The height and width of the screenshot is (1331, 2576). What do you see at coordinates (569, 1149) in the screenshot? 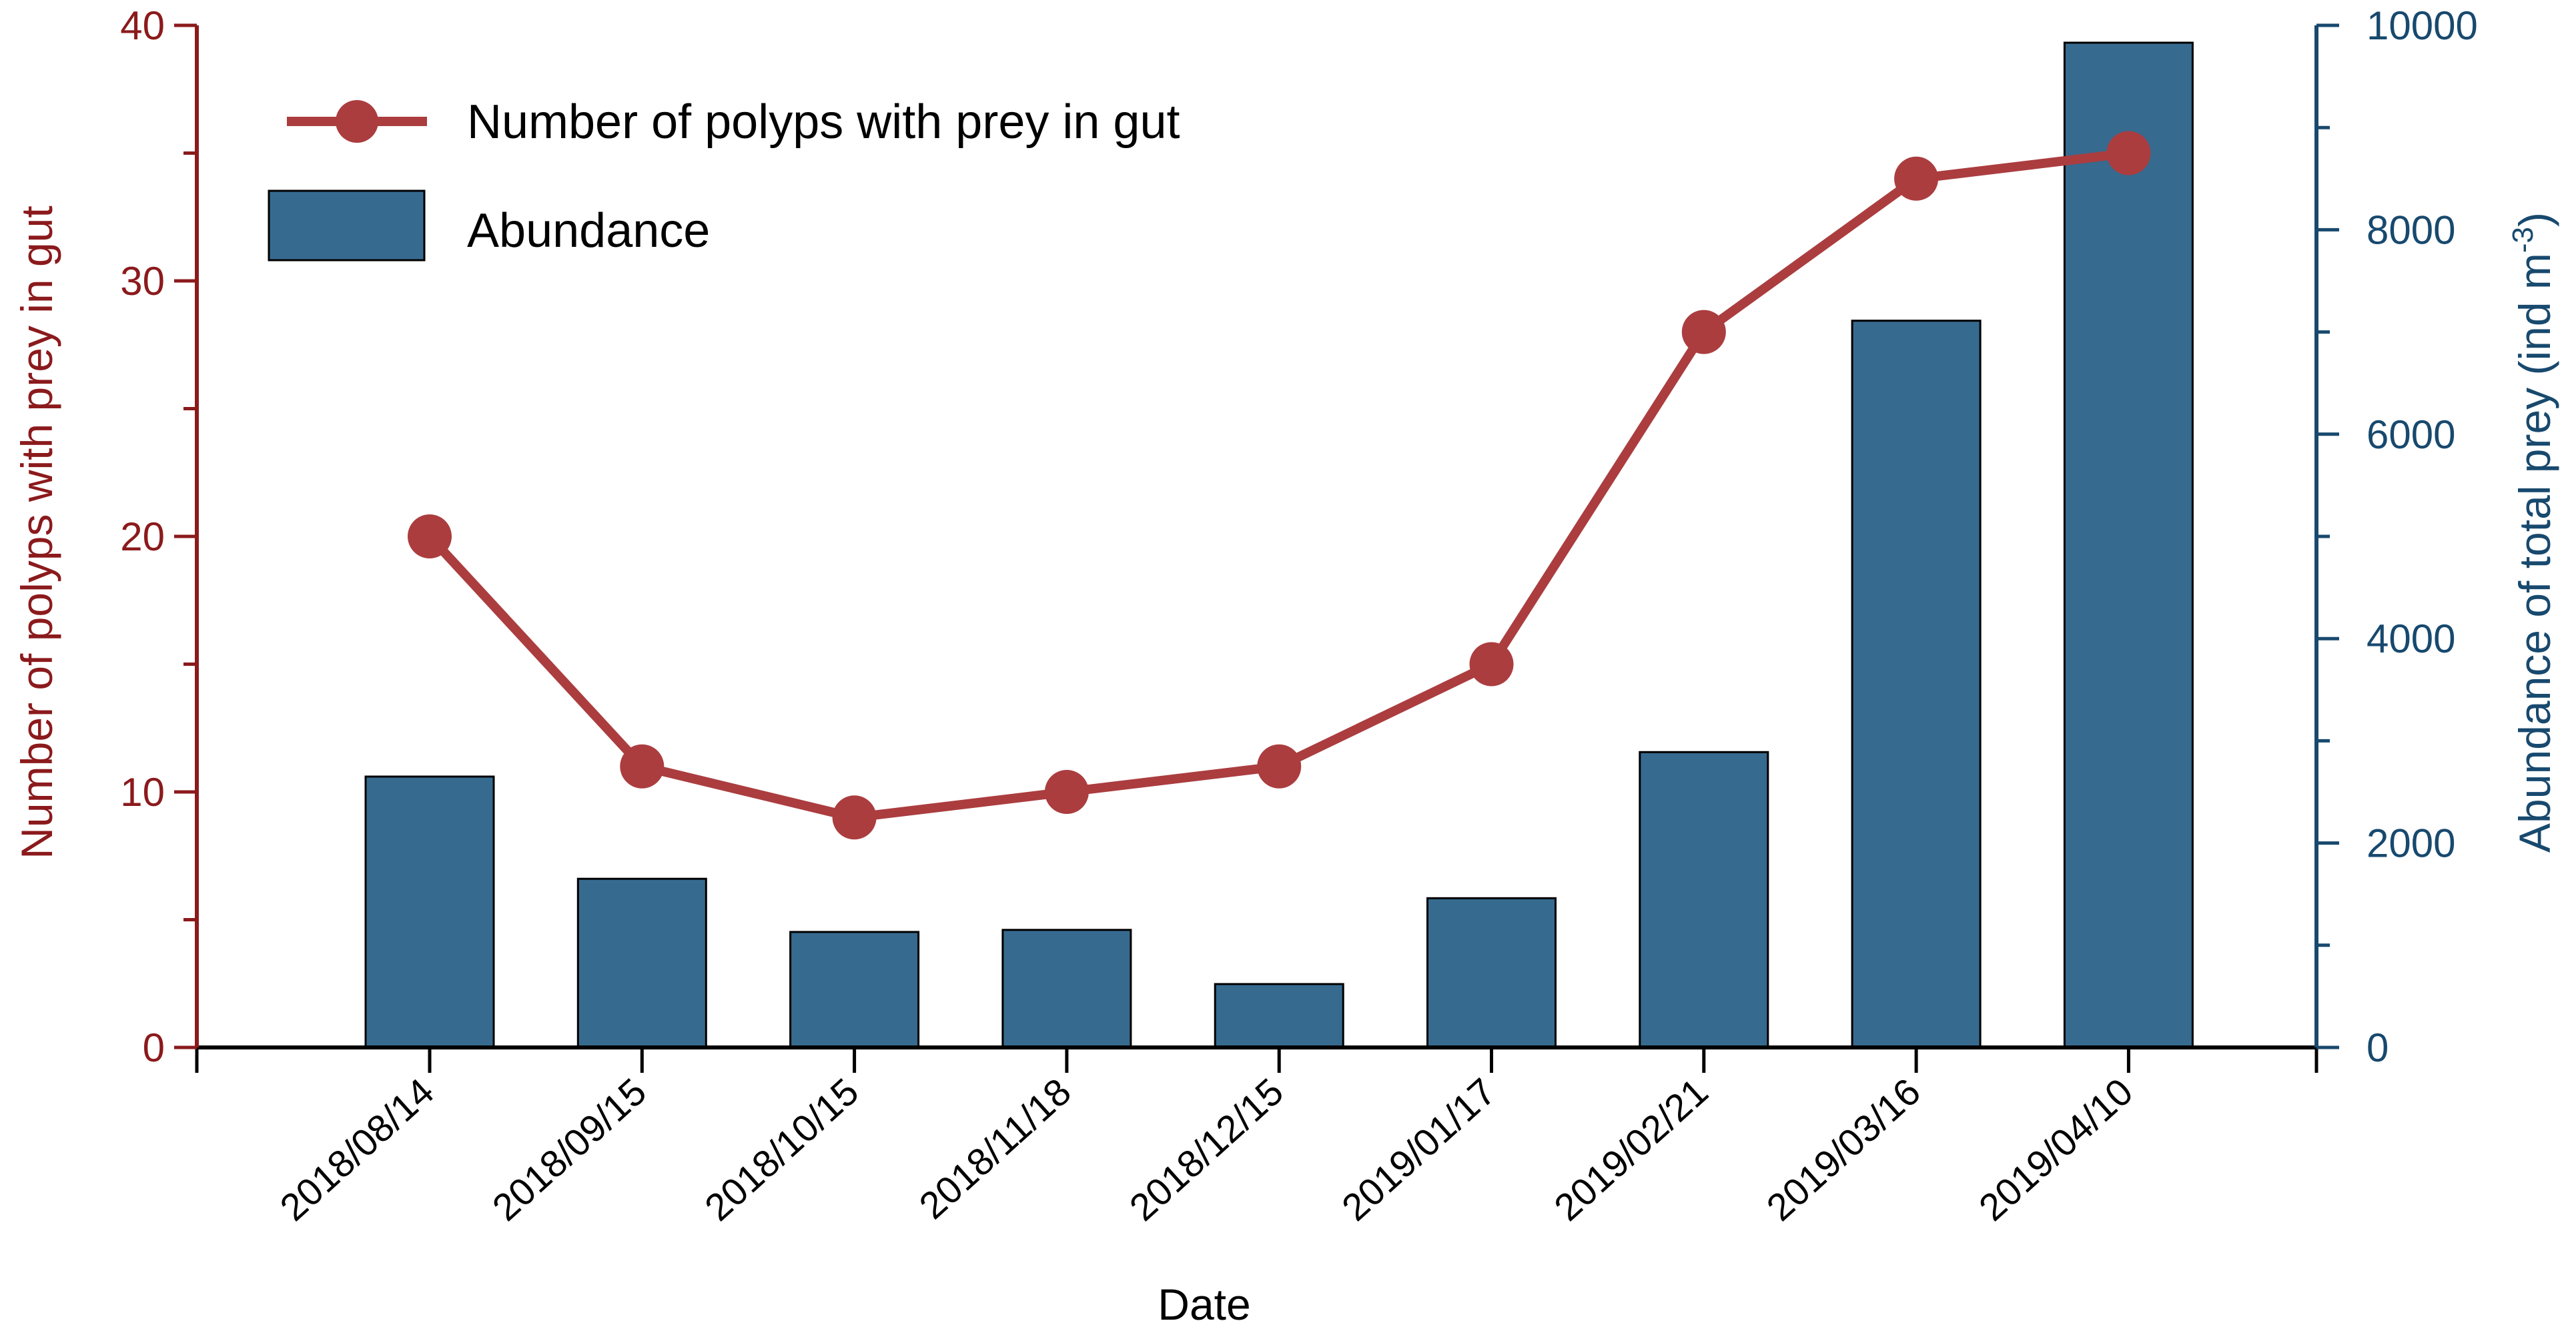
I see `x-tick-label: 2018/09/15` at bounding box center [569, 1149].